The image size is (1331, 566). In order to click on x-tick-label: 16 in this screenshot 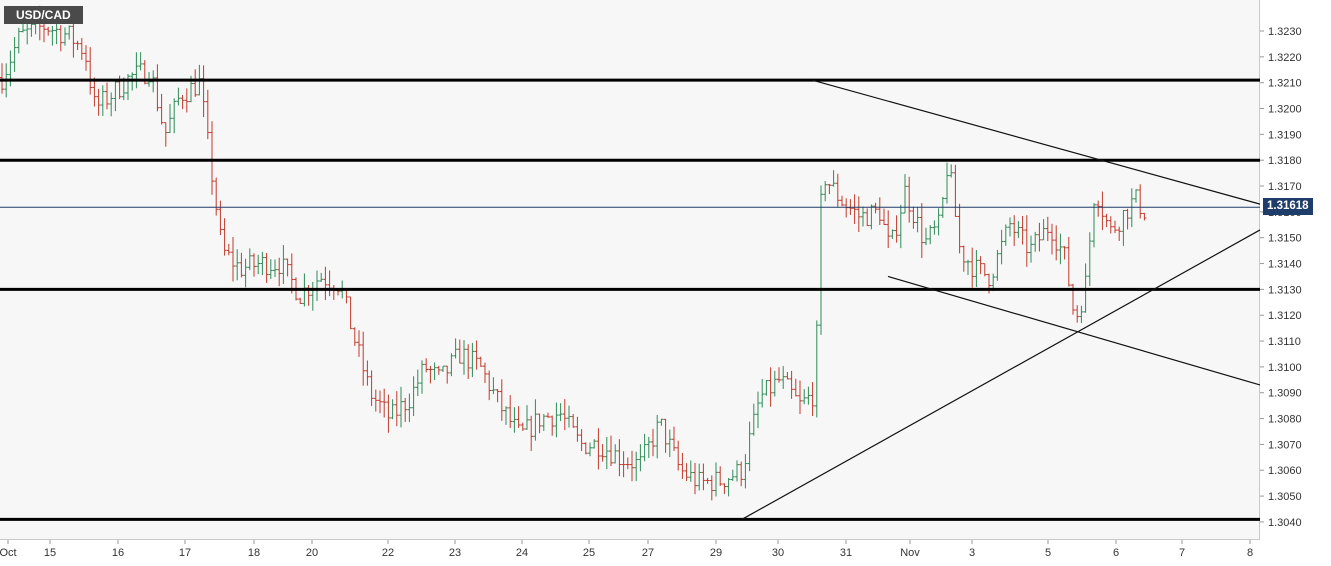, I will do `click(118, 553)`.